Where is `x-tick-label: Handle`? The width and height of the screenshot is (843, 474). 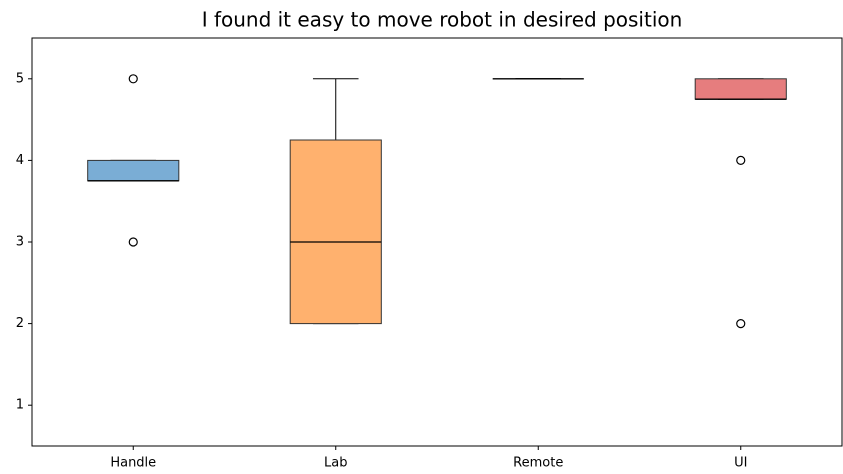
x-tick-label: Handle is located at coordinates (133, 463).